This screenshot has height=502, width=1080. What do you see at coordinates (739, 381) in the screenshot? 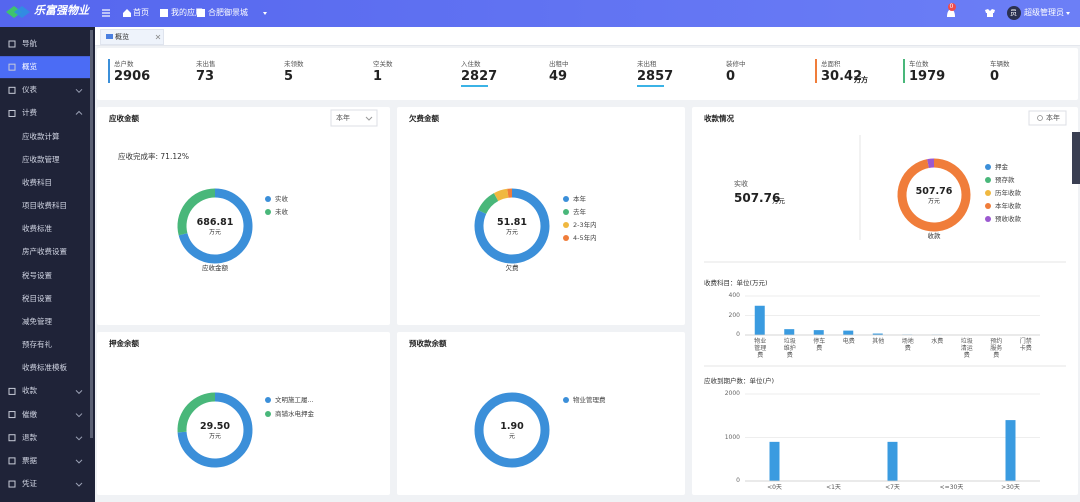
I see `chart-title: 应收到期户数：单位(户)` at bounding box center [739, 381].